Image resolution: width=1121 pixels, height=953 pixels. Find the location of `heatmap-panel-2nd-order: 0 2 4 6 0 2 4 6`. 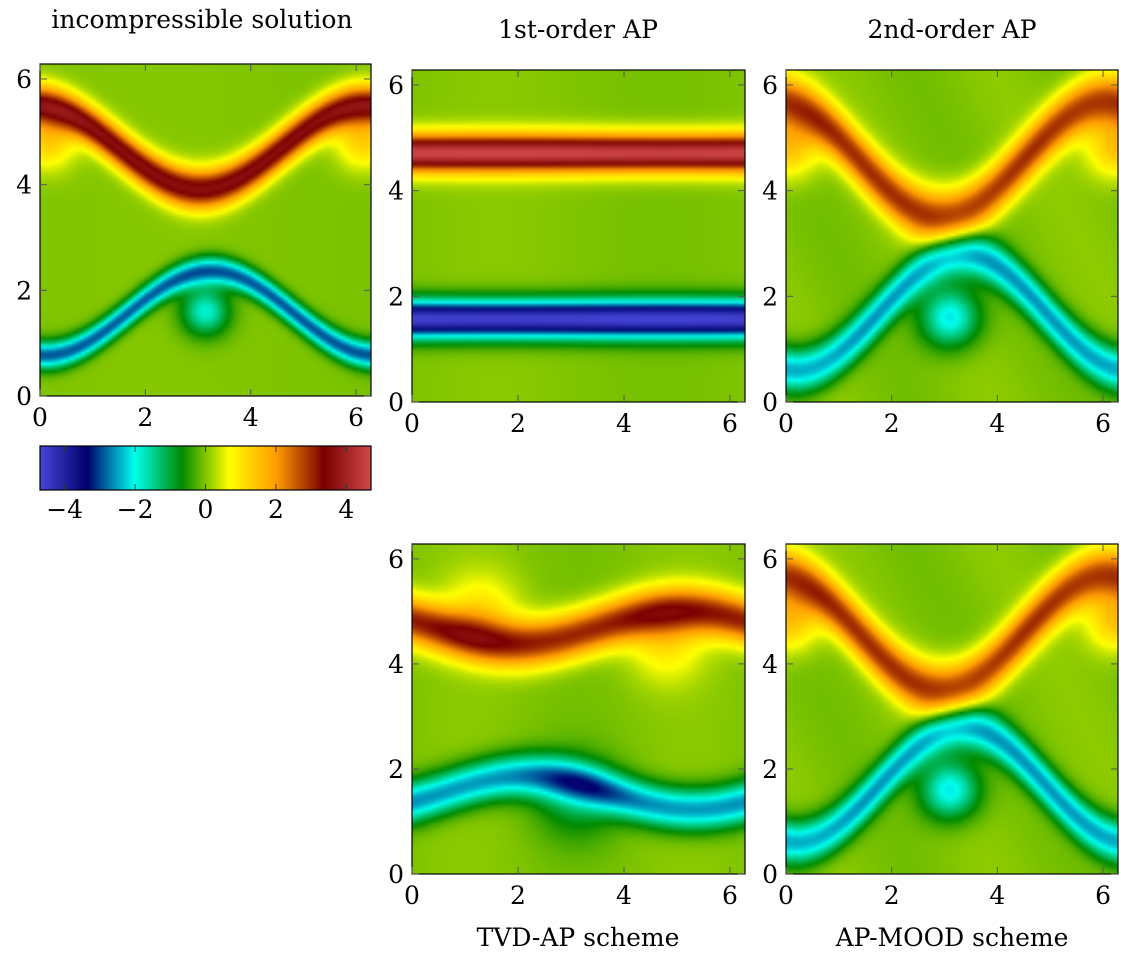

heatmap-panel-2nd-order: 0 2 4 6 0 2 4 6 is located at coordinates (940, 253).